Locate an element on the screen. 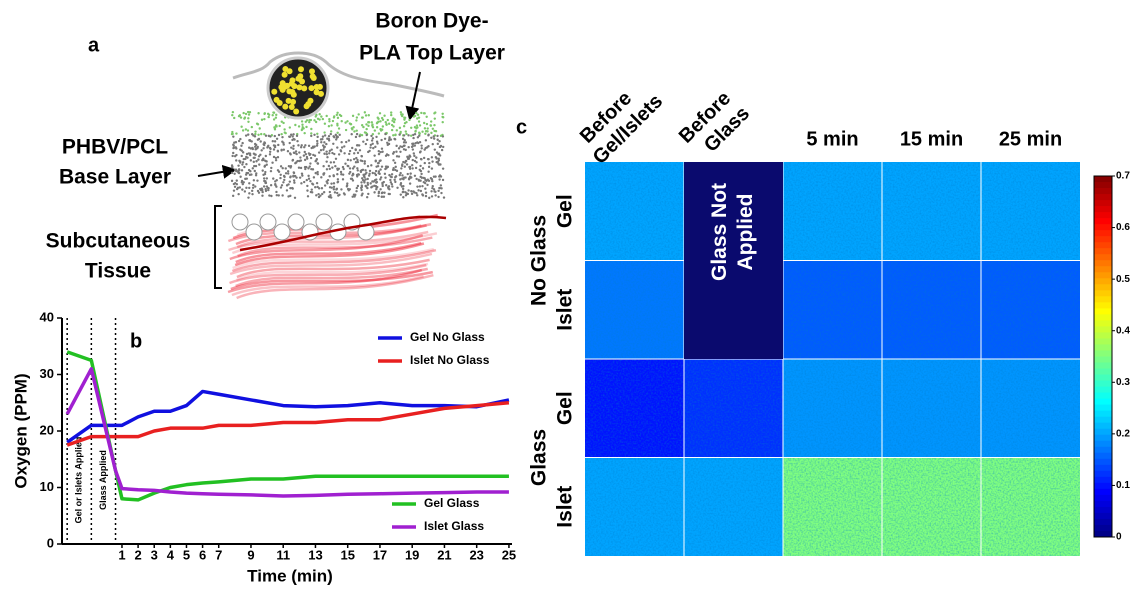 This screenshot has width=1130, height=593. row-label: Gel is located at coordinates (565, 211).